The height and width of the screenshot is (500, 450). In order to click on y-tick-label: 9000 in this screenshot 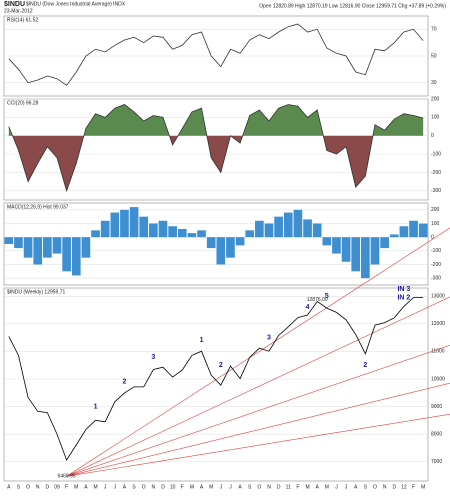, I will do `click(436, 407)`.